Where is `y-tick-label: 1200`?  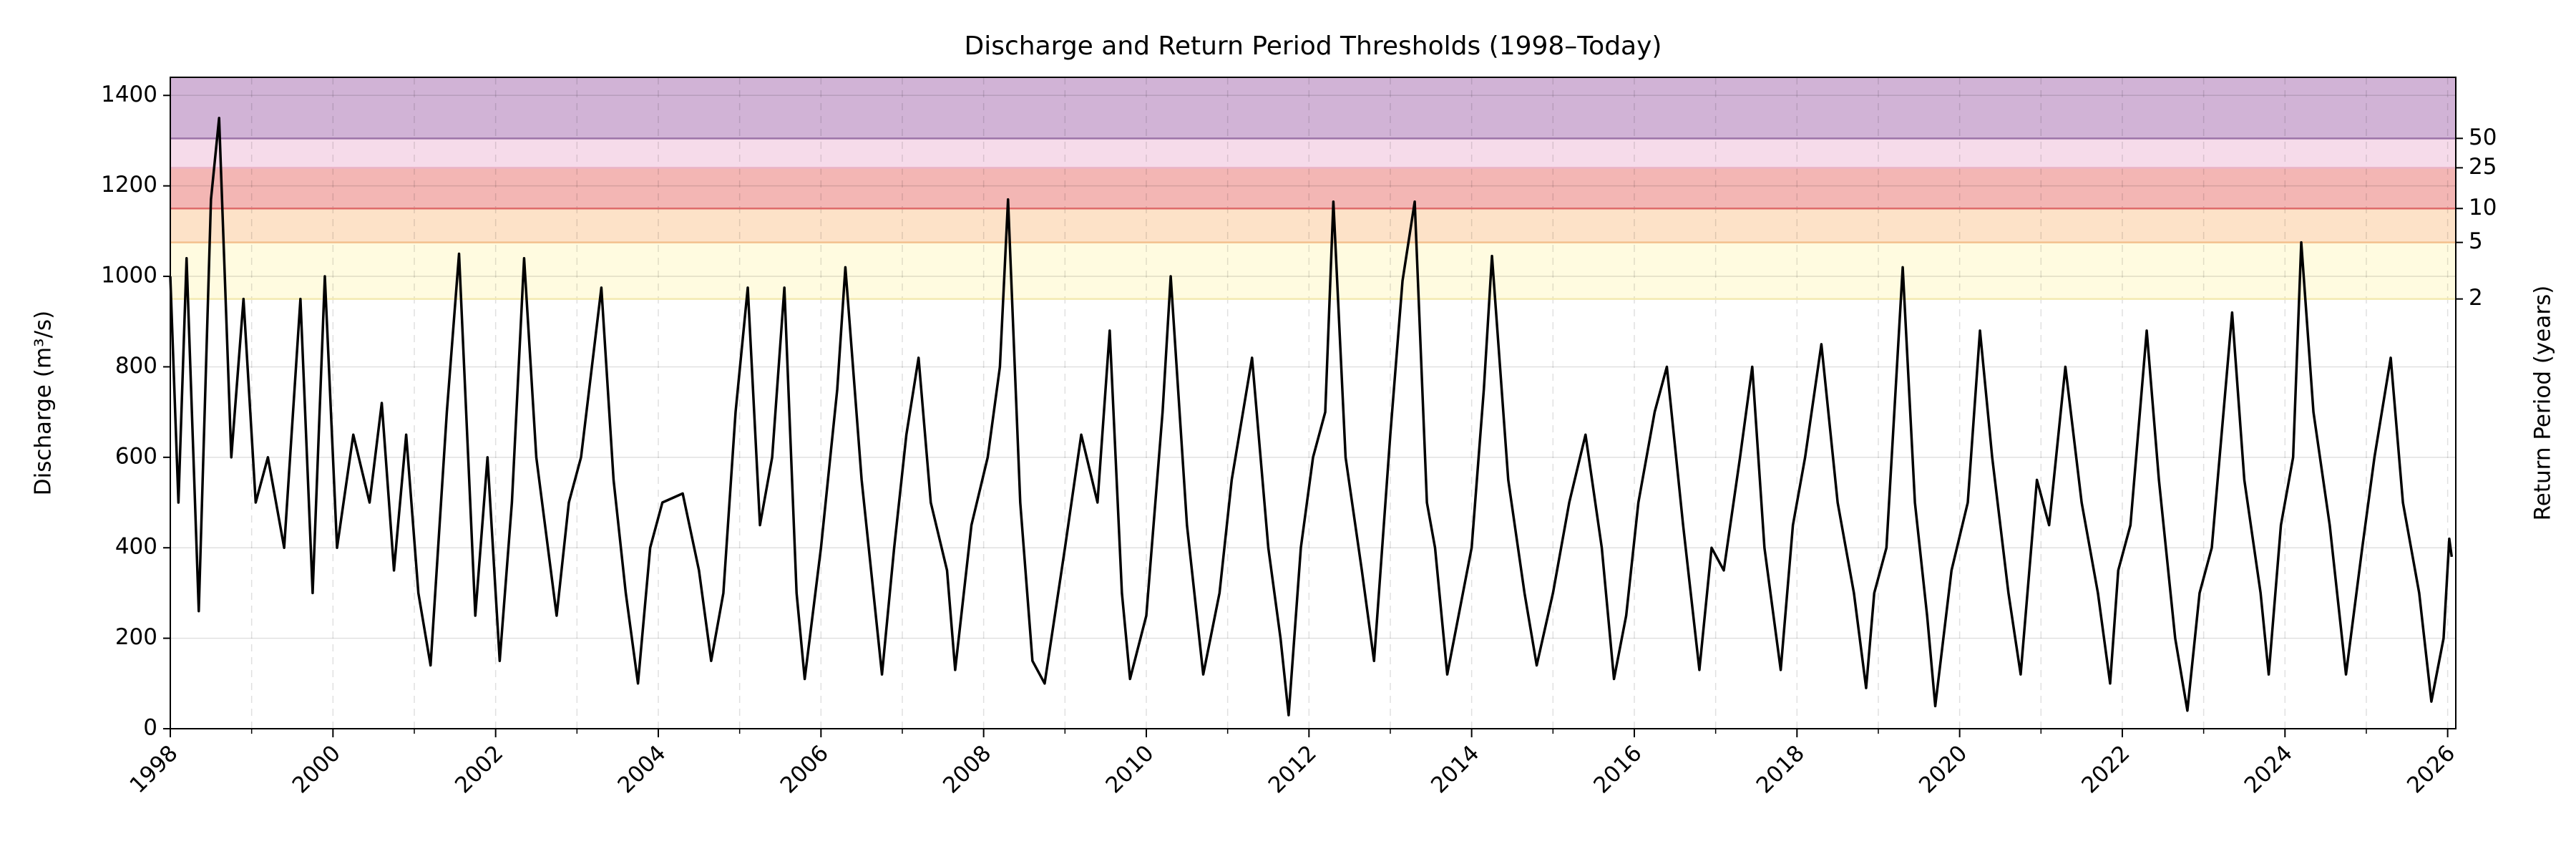 y-tick-label: 1200 is located at coordinates (129, 185).